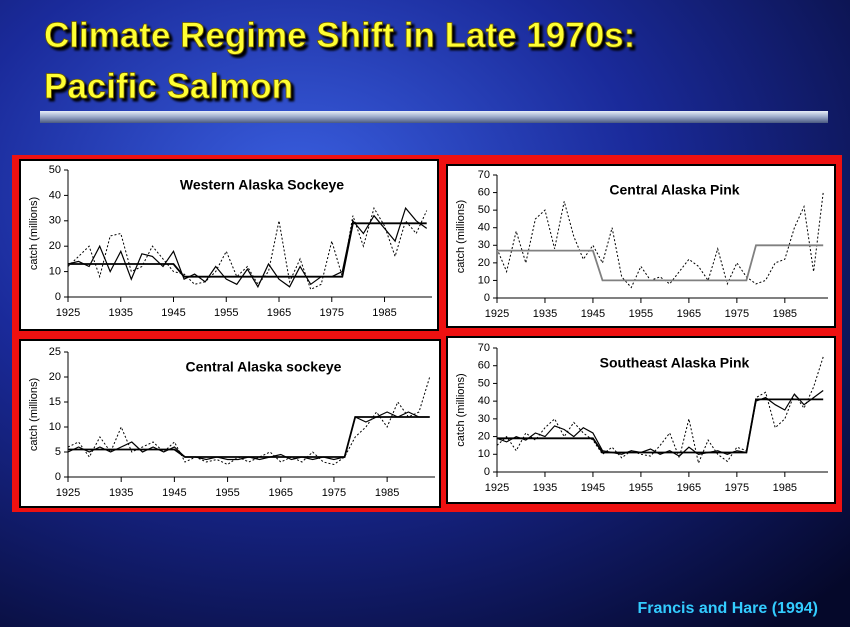 The image size is (850, 627). What do you see at coordinates (264, 367) in the screenshot?
I see `chart-title: Central Alaska sockeye` at bounding box center [264, 367].